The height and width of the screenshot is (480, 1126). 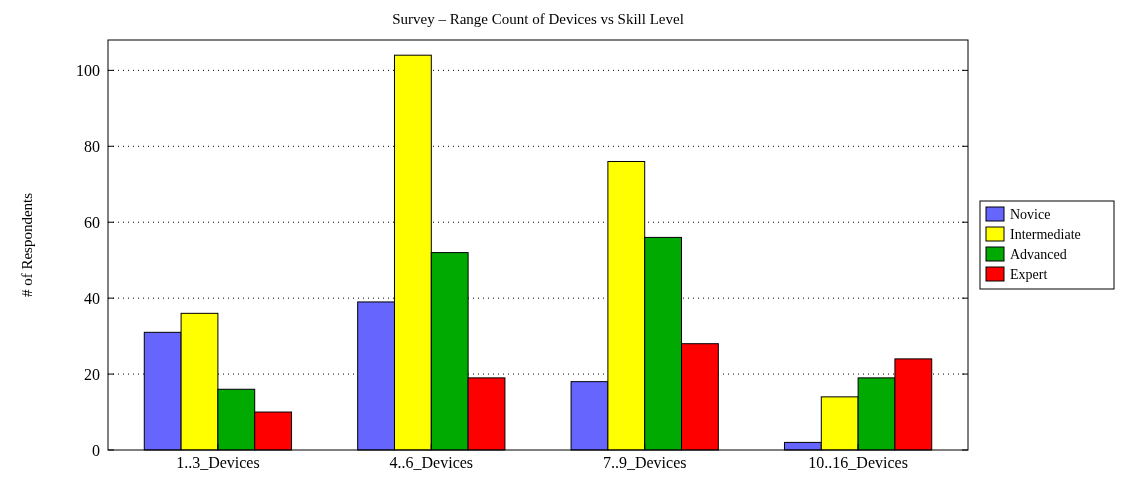 I want to click on legend-label: Novice, so click(x=1030, y=214).